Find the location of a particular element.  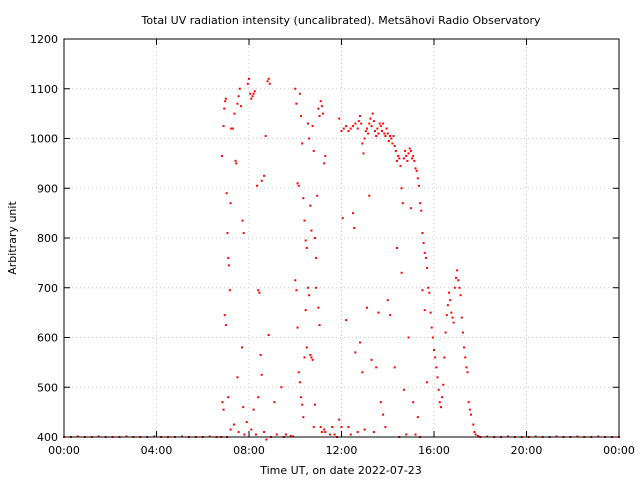

y-tick-label: 1000 is located at coordinates (44, 139).